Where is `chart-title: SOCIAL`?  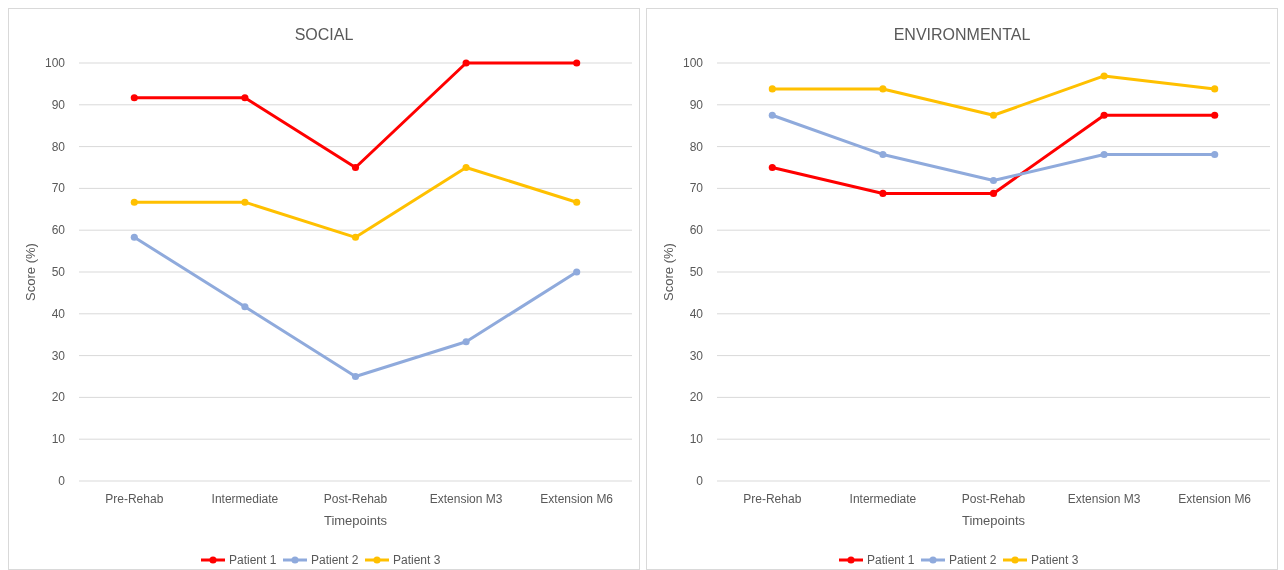
chart-title: SOCIAL is located at coordinates (324, 34).